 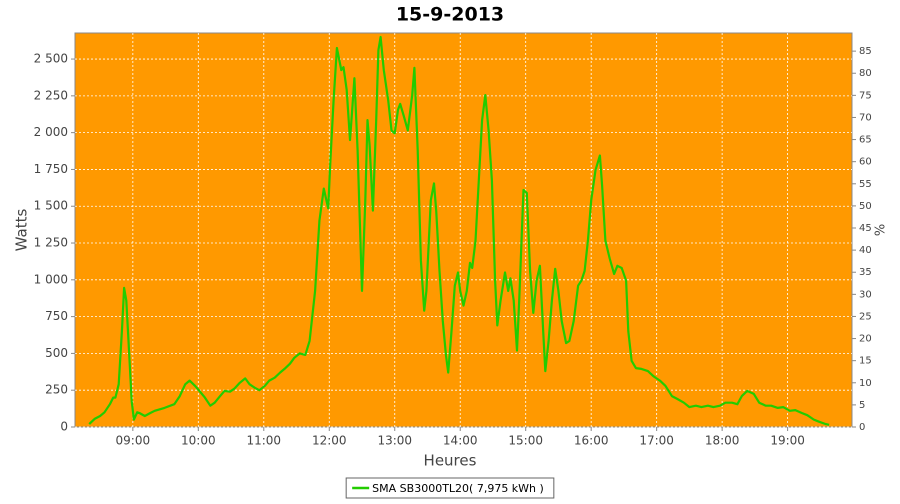 What do you see at coordinates (263, 441) in the screenshot?
I see `x-tick-label: 11:00` at bounding box center [263, 441].